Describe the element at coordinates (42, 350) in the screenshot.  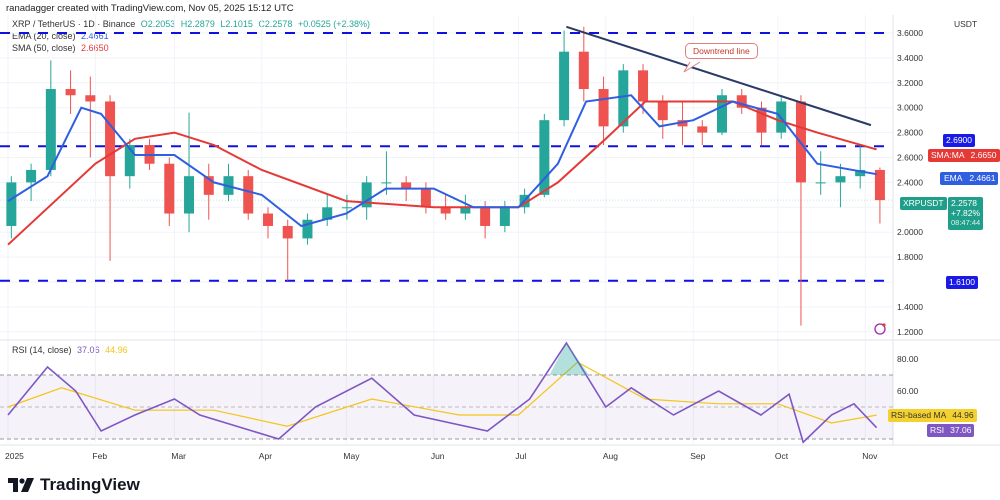
I see `rsi-legend-label: RSI (14, close)` at that location.